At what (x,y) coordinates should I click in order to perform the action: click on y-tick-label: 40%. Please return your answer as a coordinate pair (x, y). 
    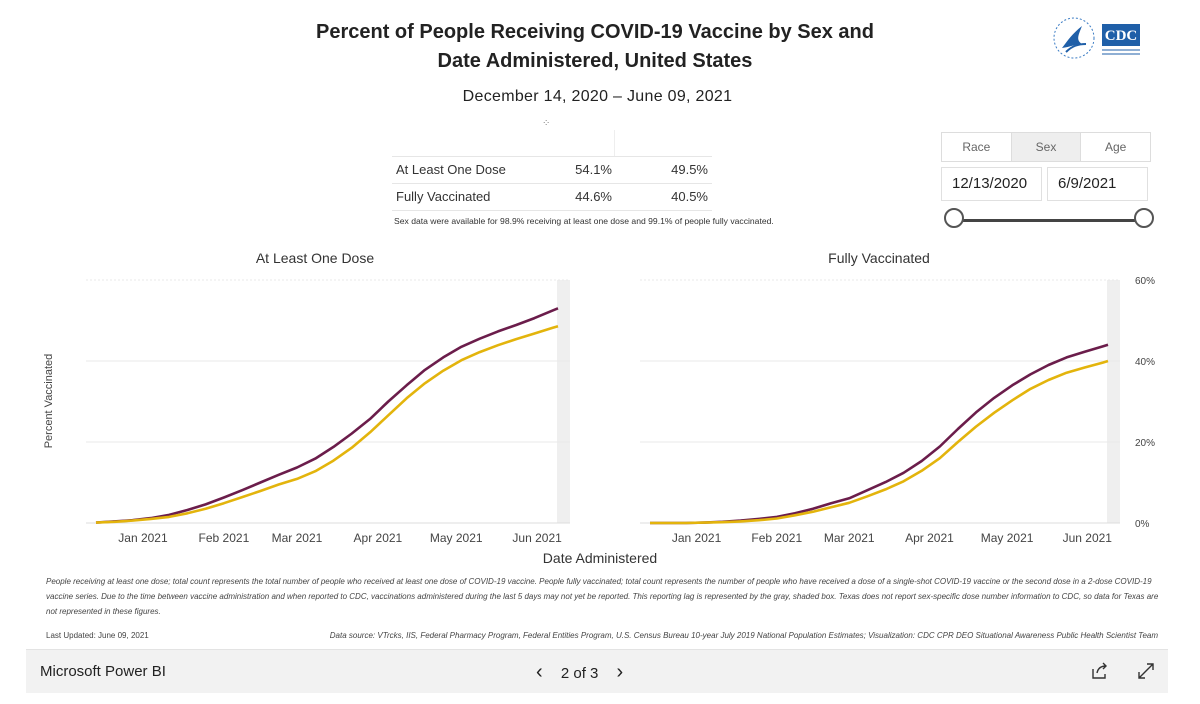
    Looking at the image, I should click on (1145, 362).